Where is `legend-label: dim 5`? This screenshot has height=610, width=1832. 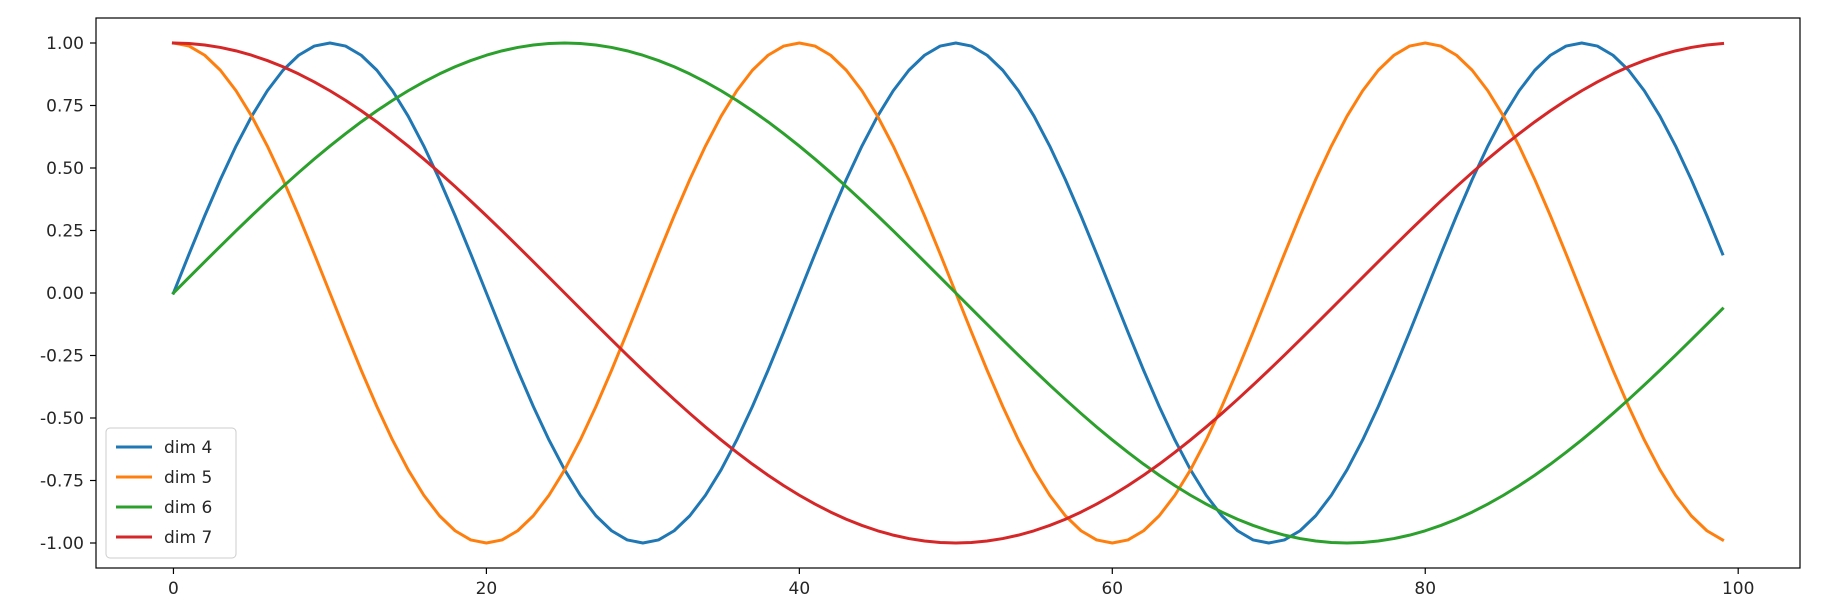 legend-label: dim 5 is located at coordinates (188, 478).